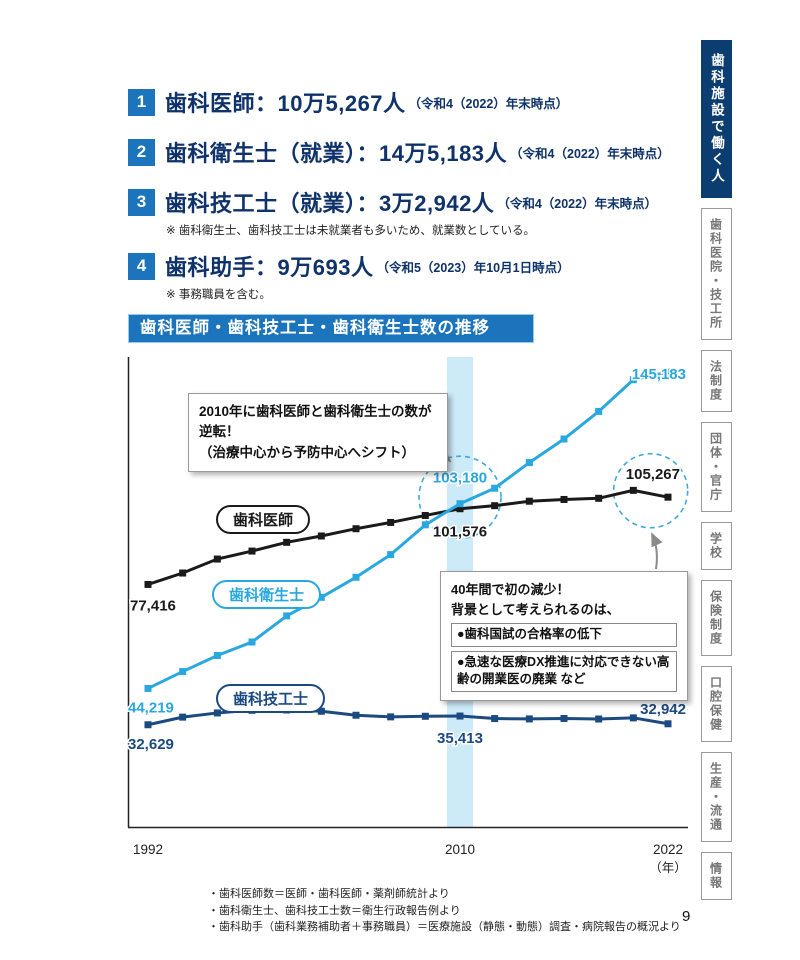  What do you see at coordinates (285, 103) in the screenshot?
I see `stat-label: 歯科医師：10万5,267人` at bounding box center [285, 103].